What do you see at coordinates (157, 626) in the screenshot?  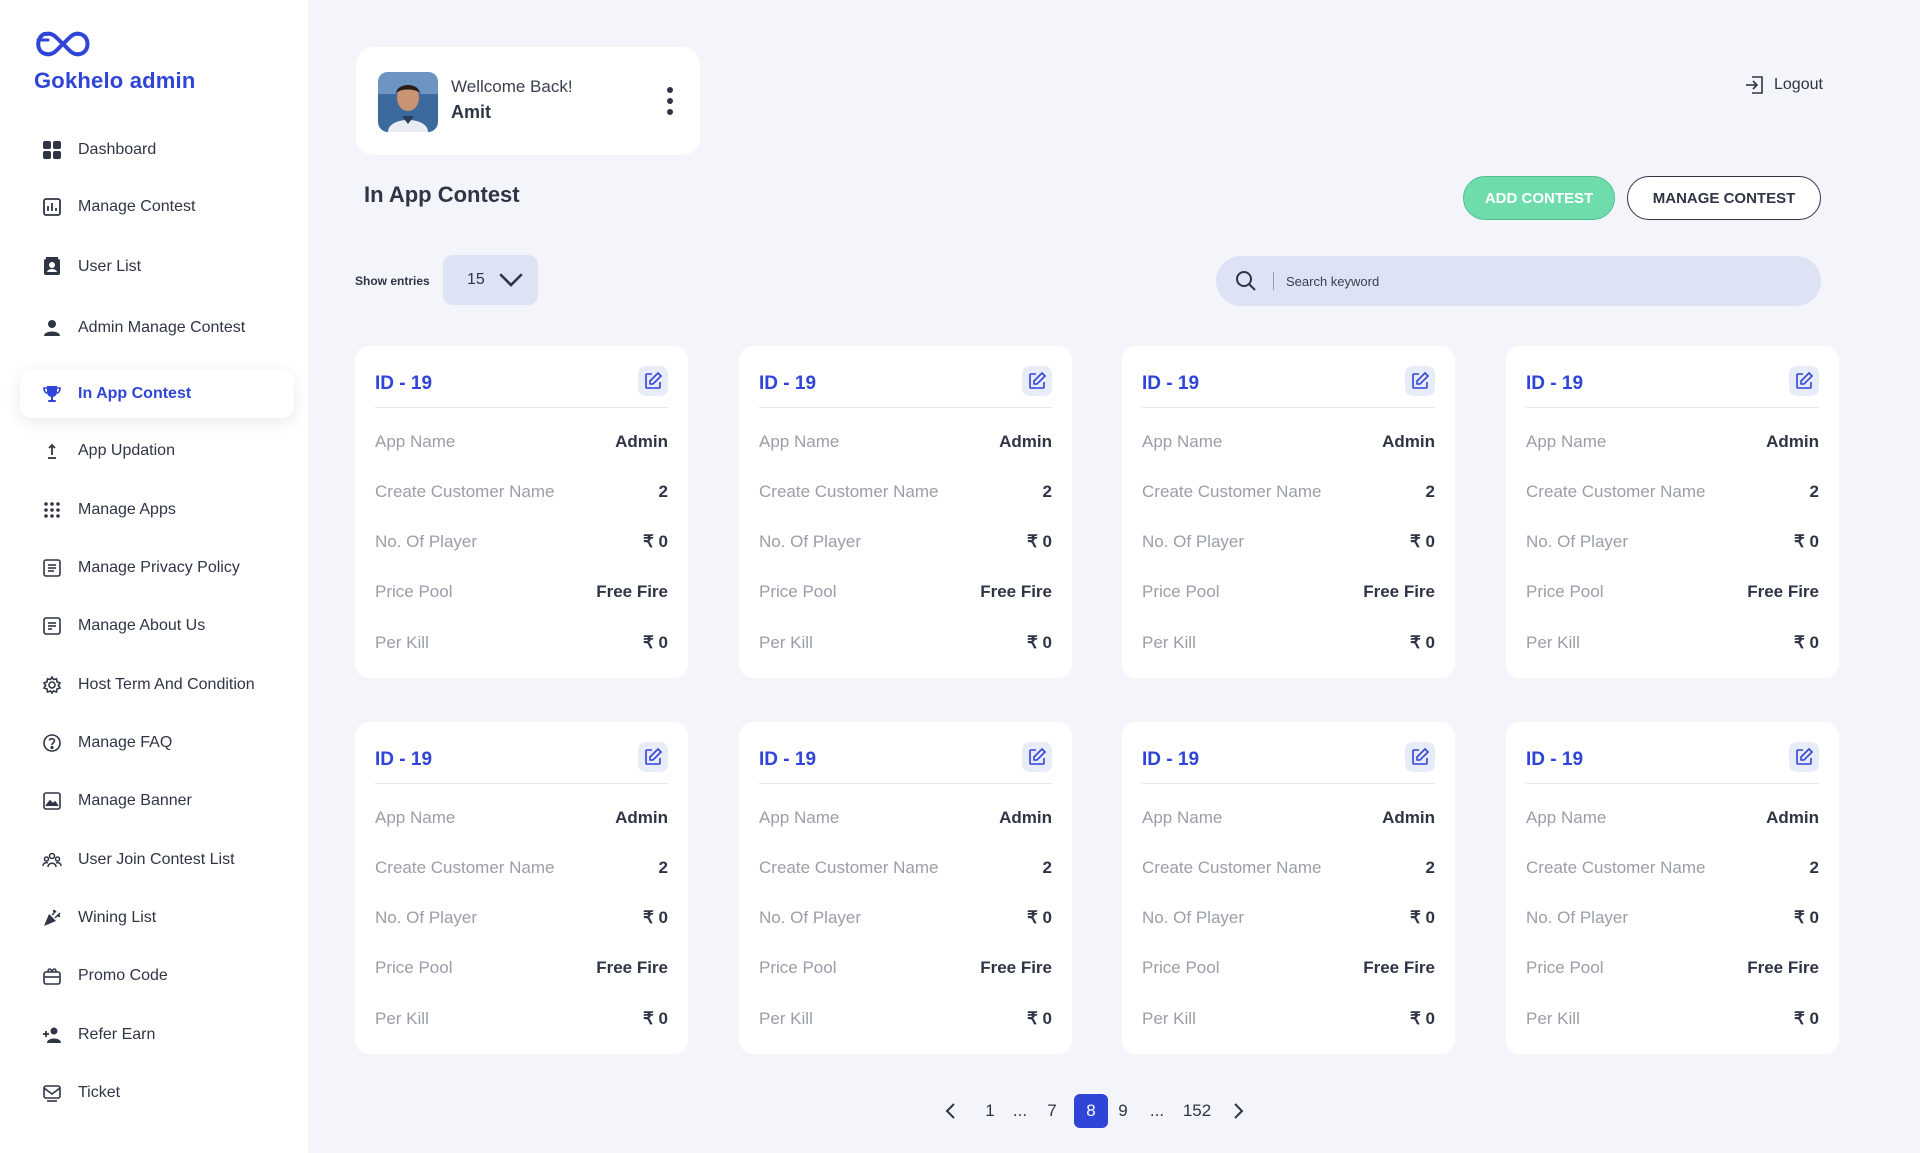 I see `sidebar-item-manage-about-us: Manage About Us` at bounding box center [157, 626].